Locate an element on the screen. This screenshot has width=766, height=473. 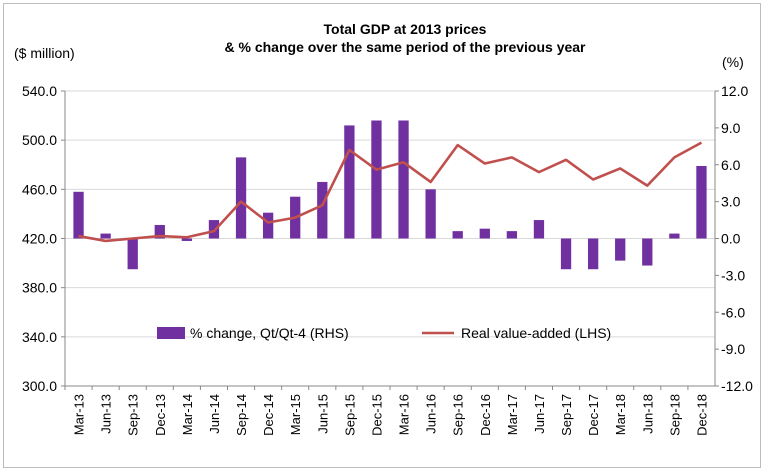
x-tick-label: Dec-16 is located at coordinates (485, 415).